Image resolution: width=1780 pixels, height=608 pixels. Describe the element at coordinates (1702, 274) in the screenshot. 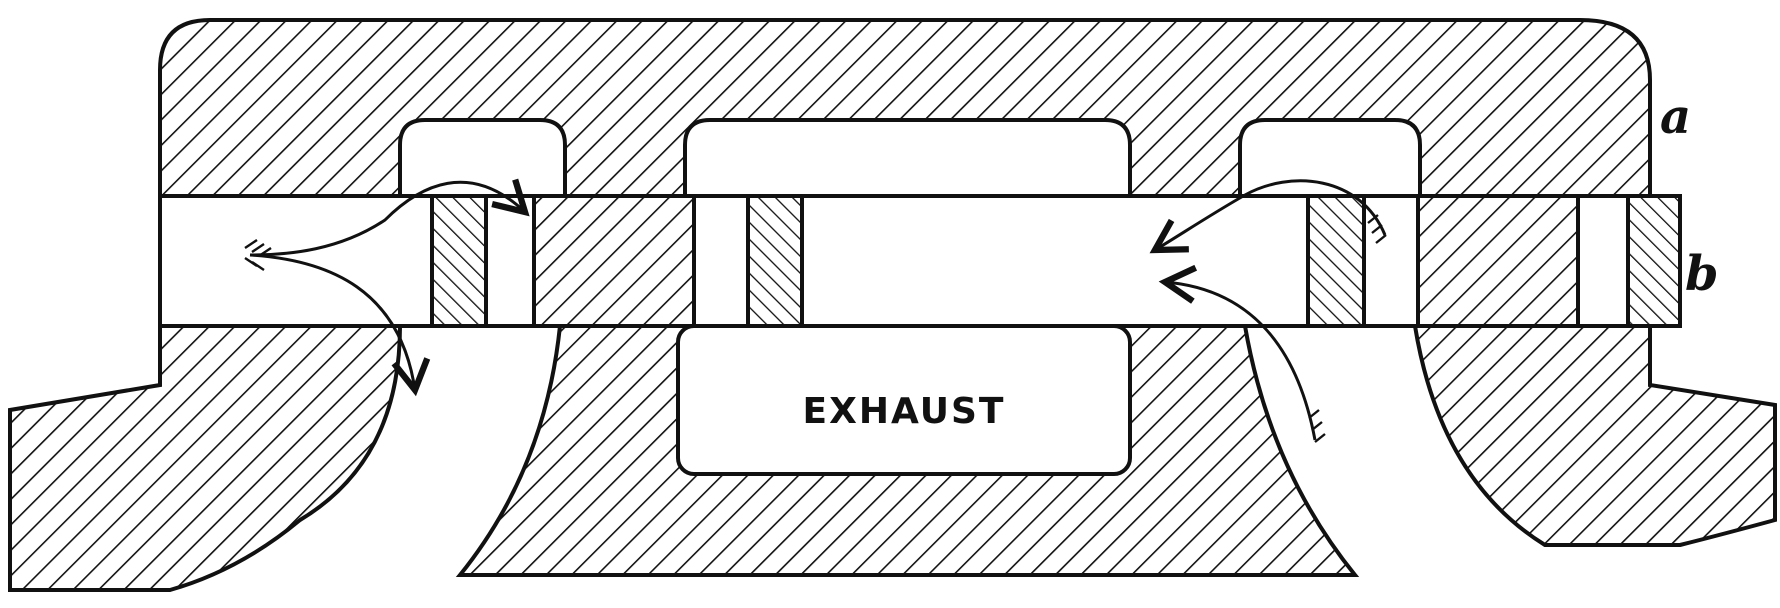

I see `label-slide-valve: b` at that location.